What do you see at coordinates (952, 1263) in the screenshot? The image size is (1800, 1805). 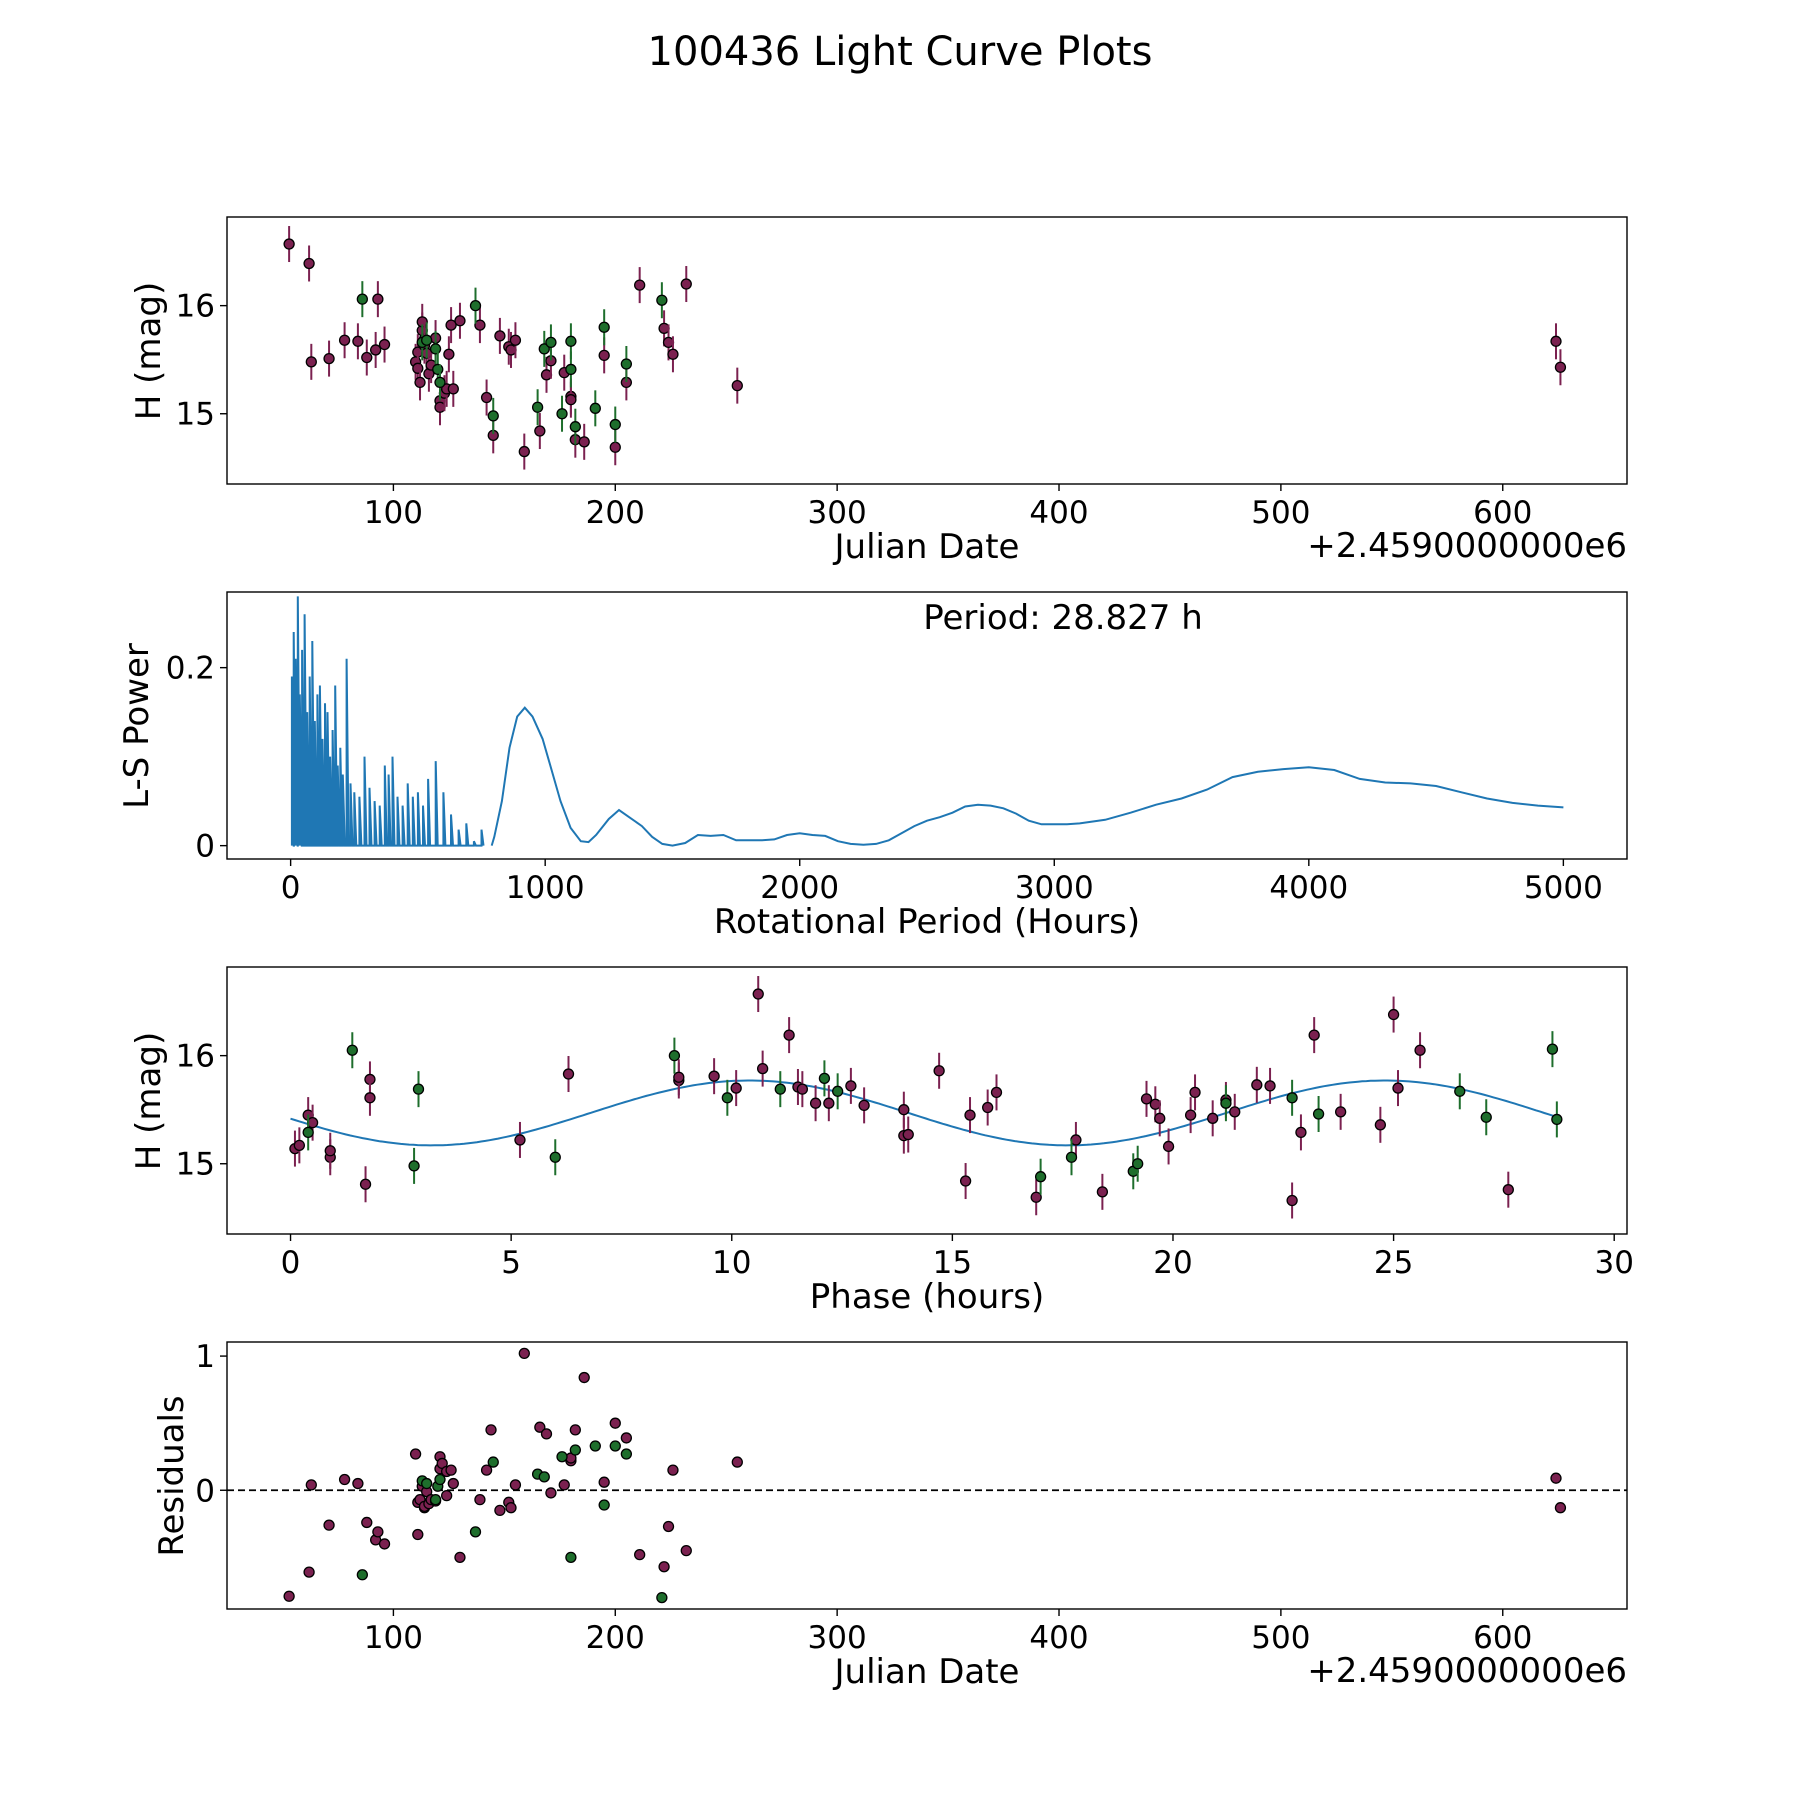 I see `phased-x-tick-label: 15` at bounding box center [952, 1263].